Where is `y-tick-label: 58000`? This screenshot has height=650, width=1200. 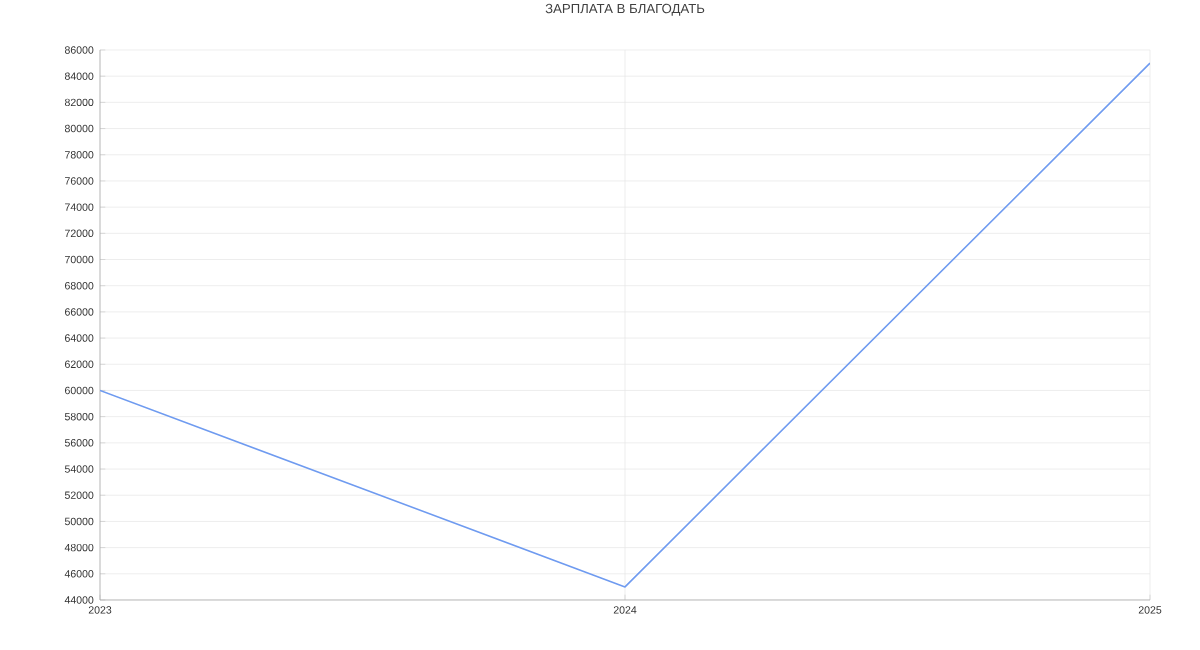
y-tick-label: 58000 is located at coordinates (79, 416).